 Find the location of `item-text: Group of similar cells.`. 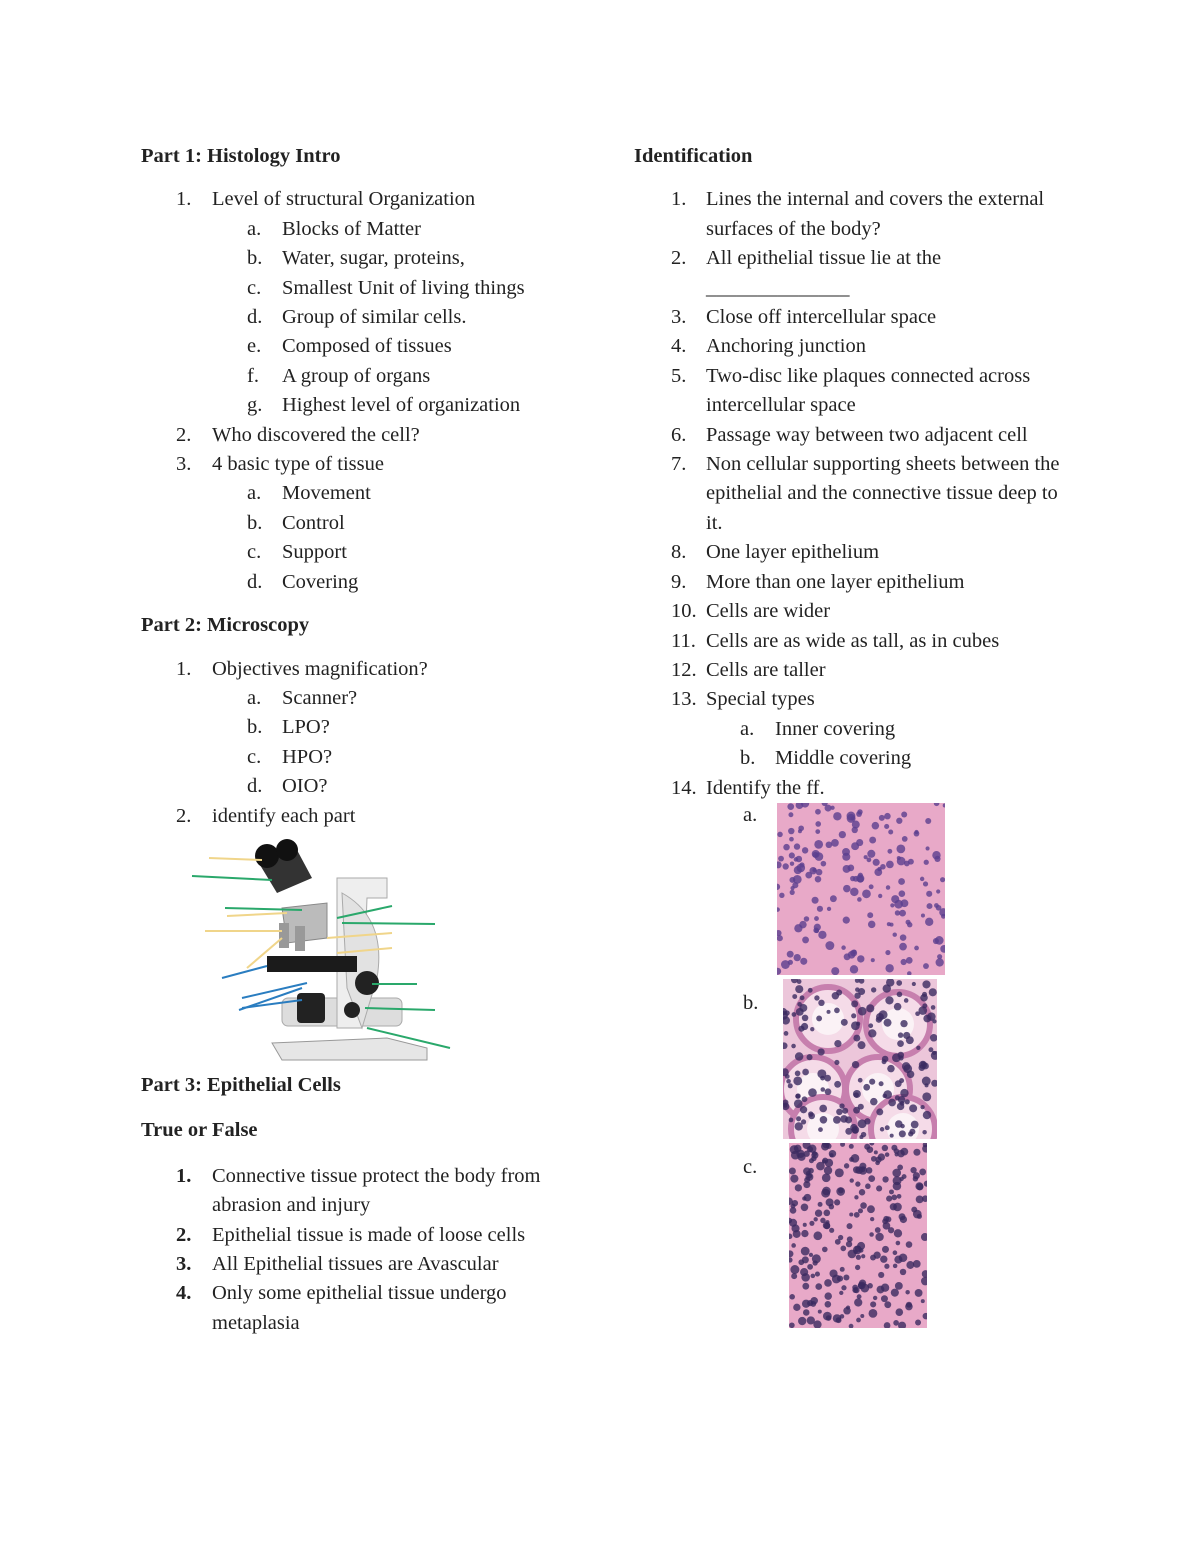

item-text: Group of similar cells. is located at coordinates (374, 317).